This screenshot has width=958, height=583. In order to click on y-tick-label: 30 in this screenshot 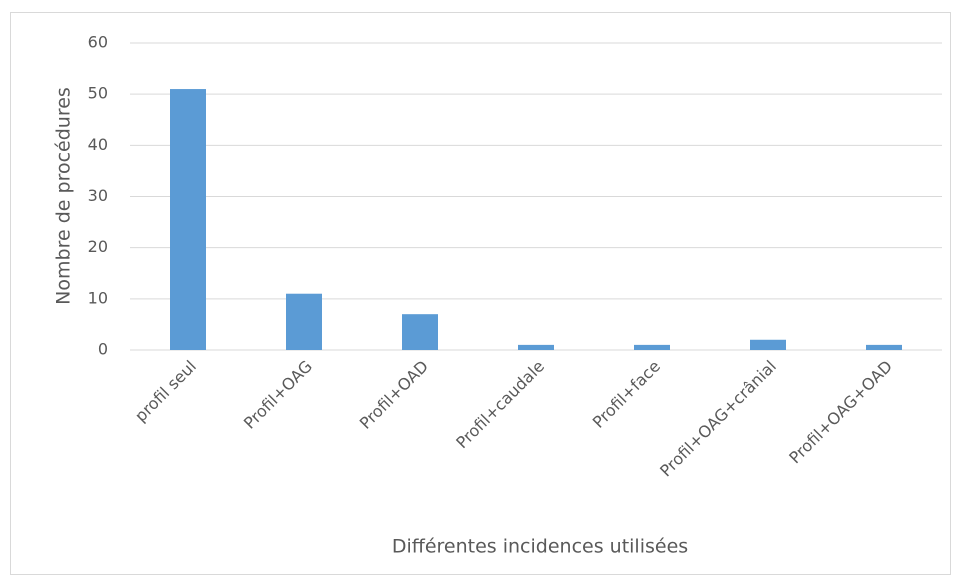, I will do `click(98, 195)`.